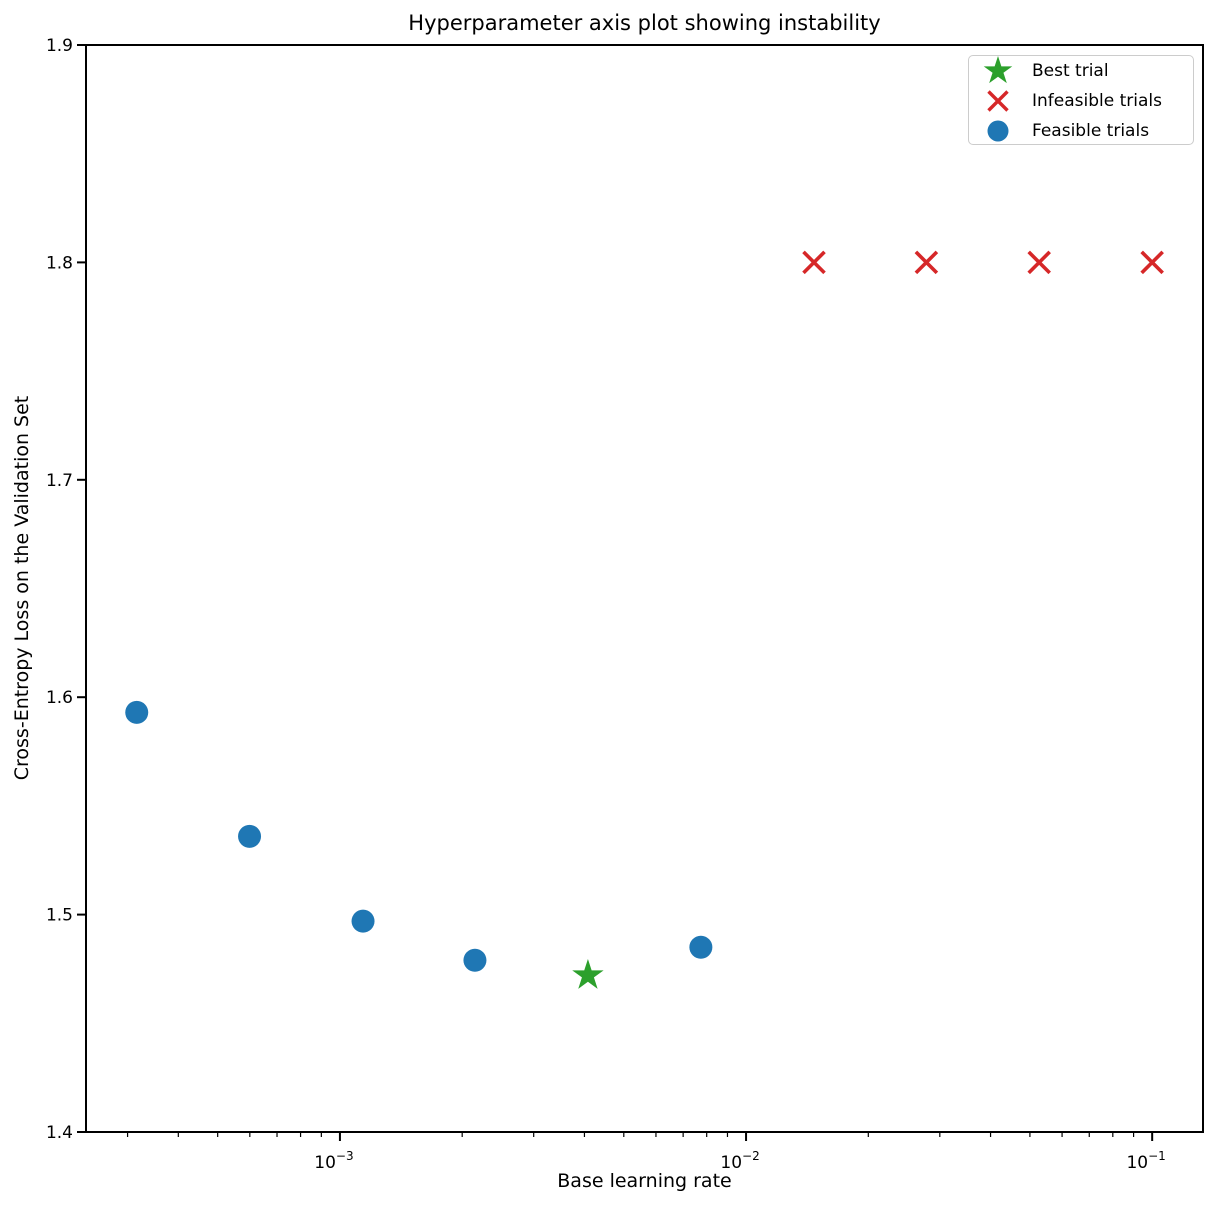 The image size is (1217, 1209). I want to click on y-tick-label: 1.7, so click(59, 481).